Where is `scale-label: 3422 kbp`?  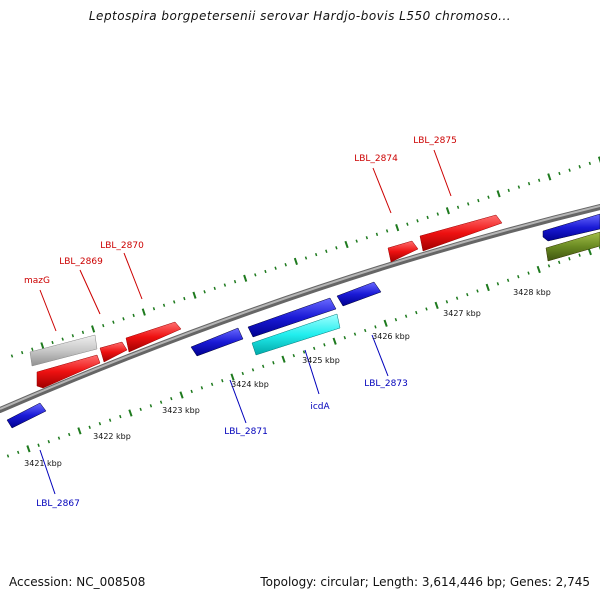 scale-label: 3422 kbp is located at coordinates (112, 436).